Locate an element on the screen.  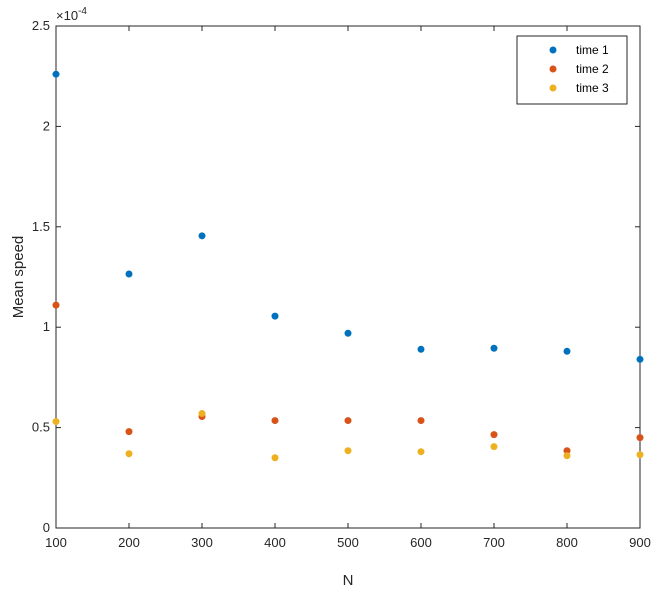
x-tick-label: 300 is located at coordinates (202, 542).